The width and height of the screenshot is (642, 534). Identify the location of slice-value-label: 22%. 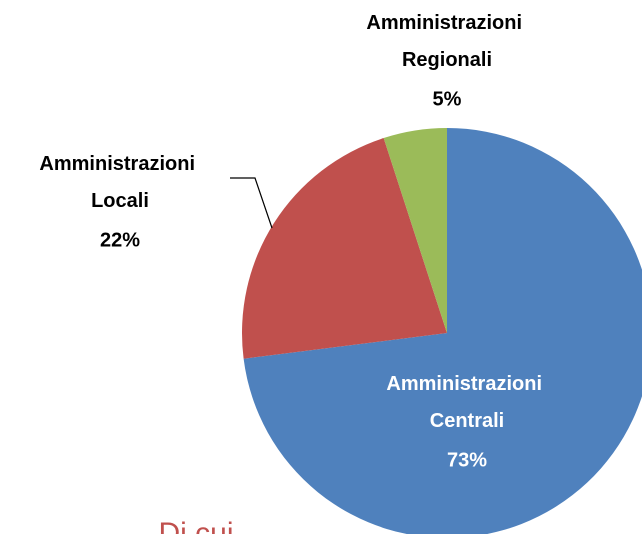
(120, 240).